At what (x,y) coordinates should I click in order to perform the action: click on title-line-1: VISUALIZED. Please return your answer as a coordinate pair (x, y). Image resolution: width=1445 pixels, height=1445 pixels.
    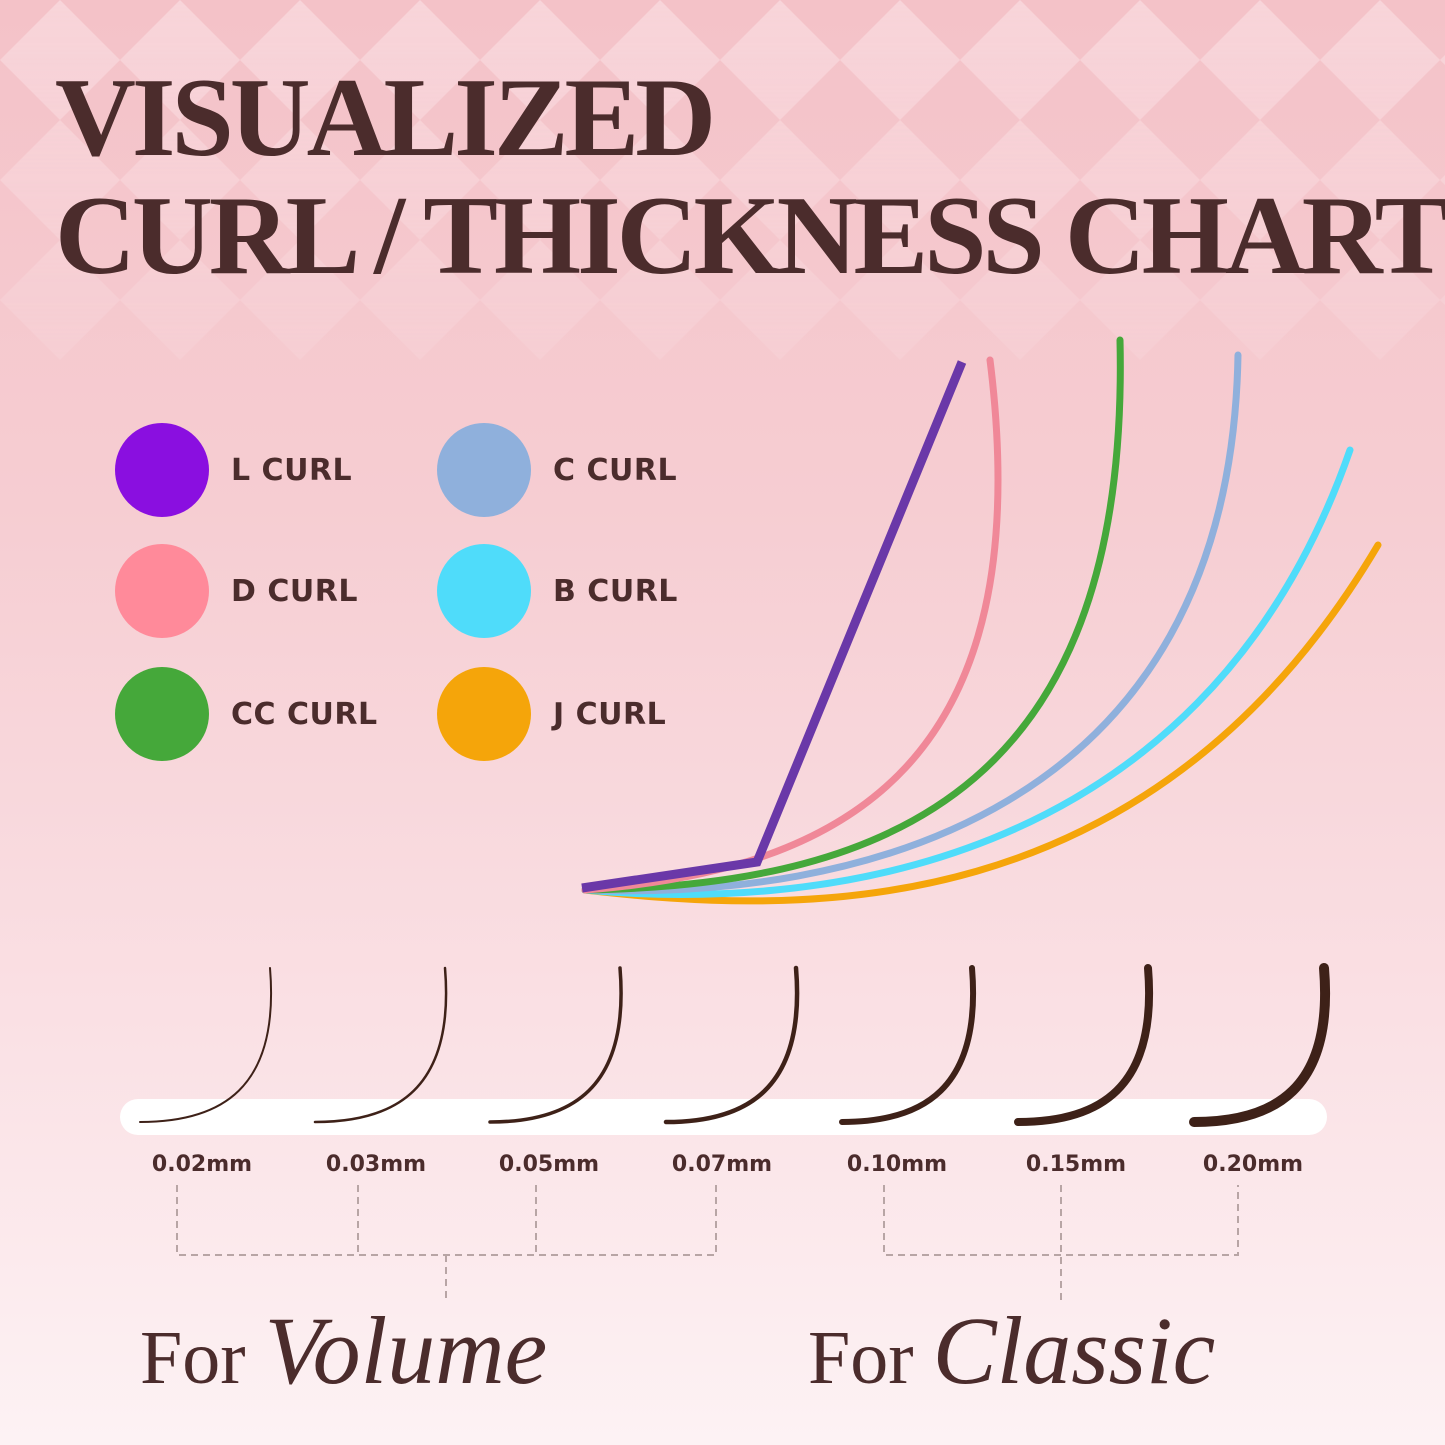
    Looking at the image, I should click on (385, 118).